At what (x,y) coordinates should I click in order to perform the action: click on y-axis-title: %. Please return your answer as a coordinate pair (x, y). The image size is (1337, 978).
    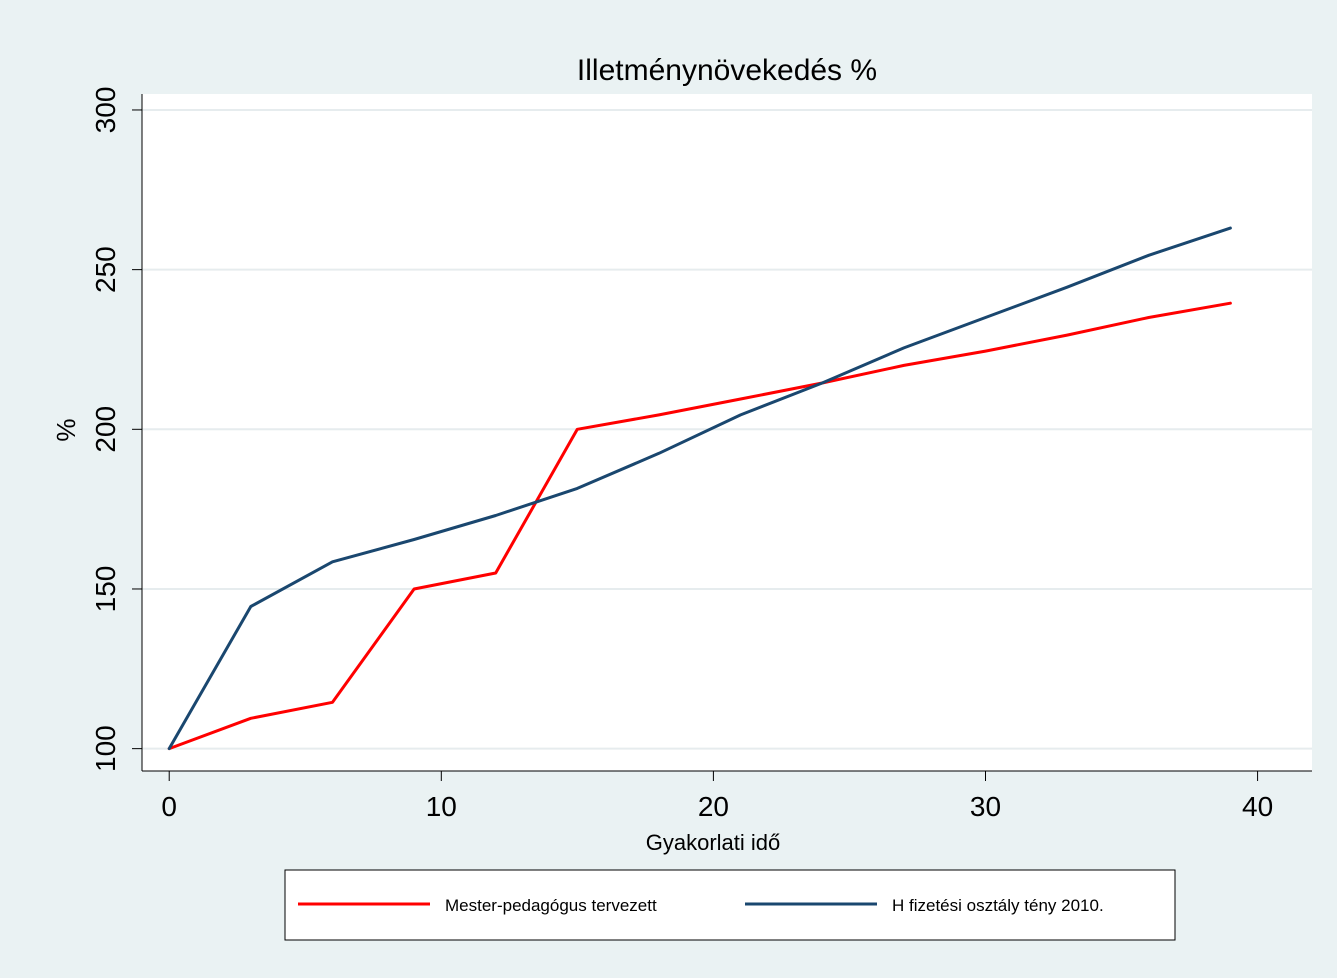
    Looking at the image, I should click on (66, 429).